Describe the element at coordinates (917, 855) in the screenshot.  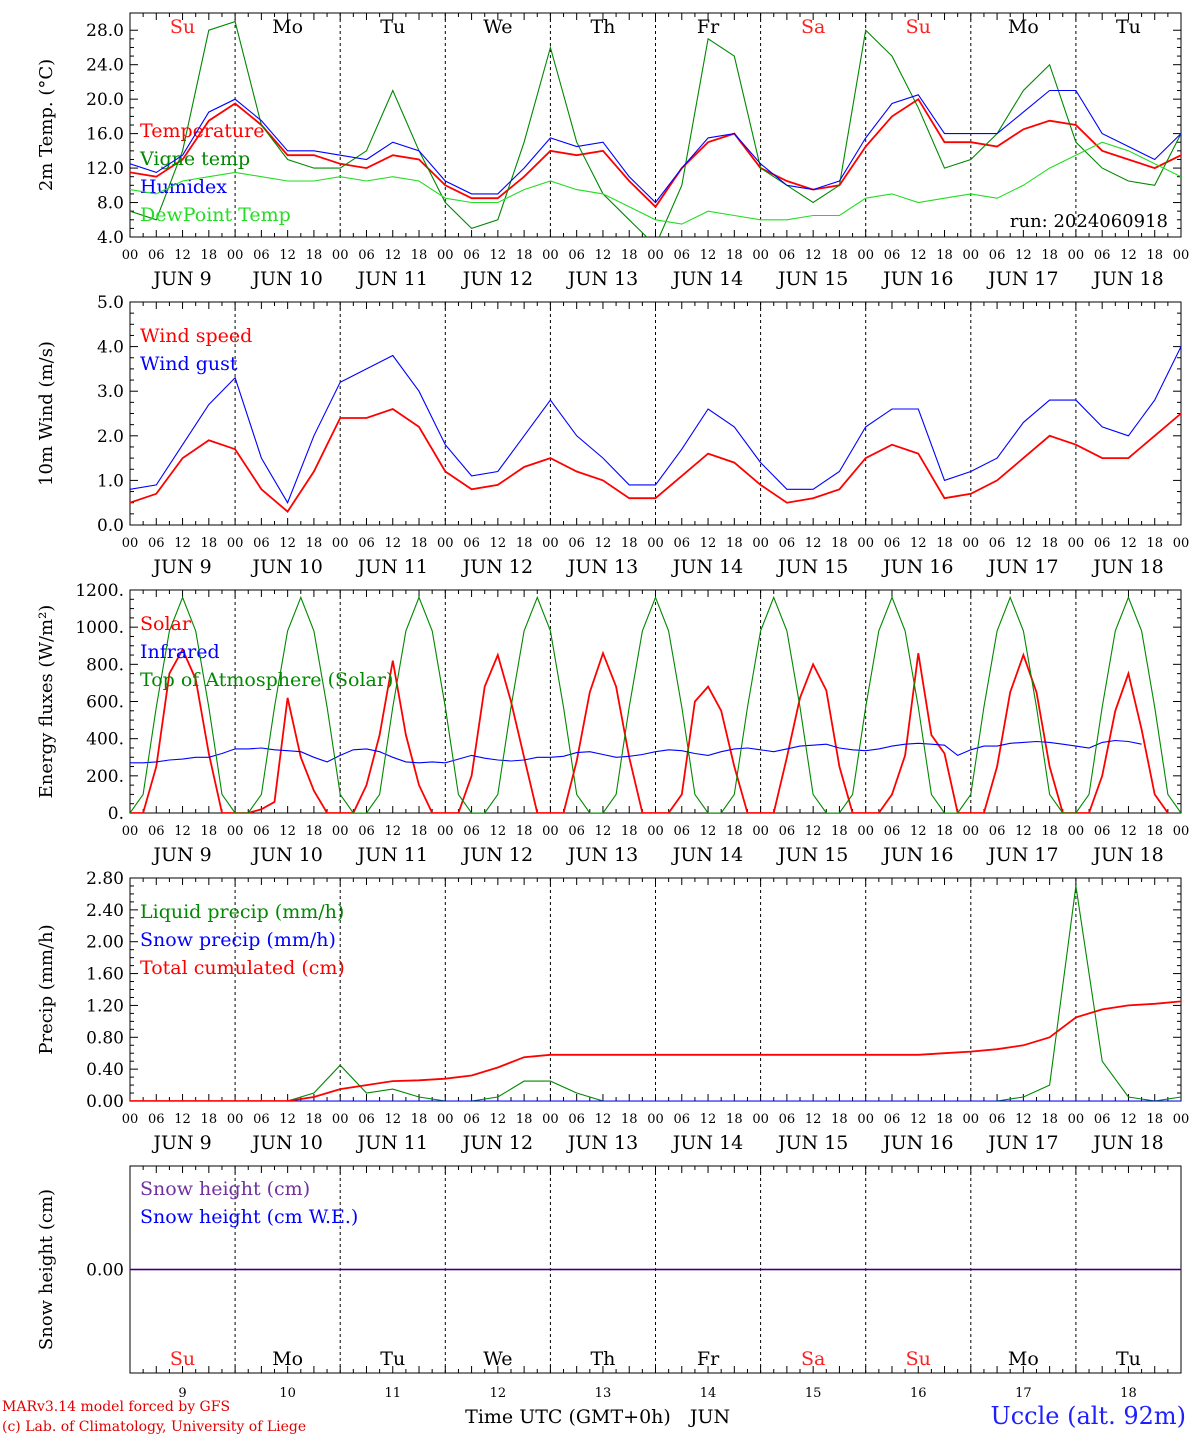
I see `date-label: JUN 16` at that location.